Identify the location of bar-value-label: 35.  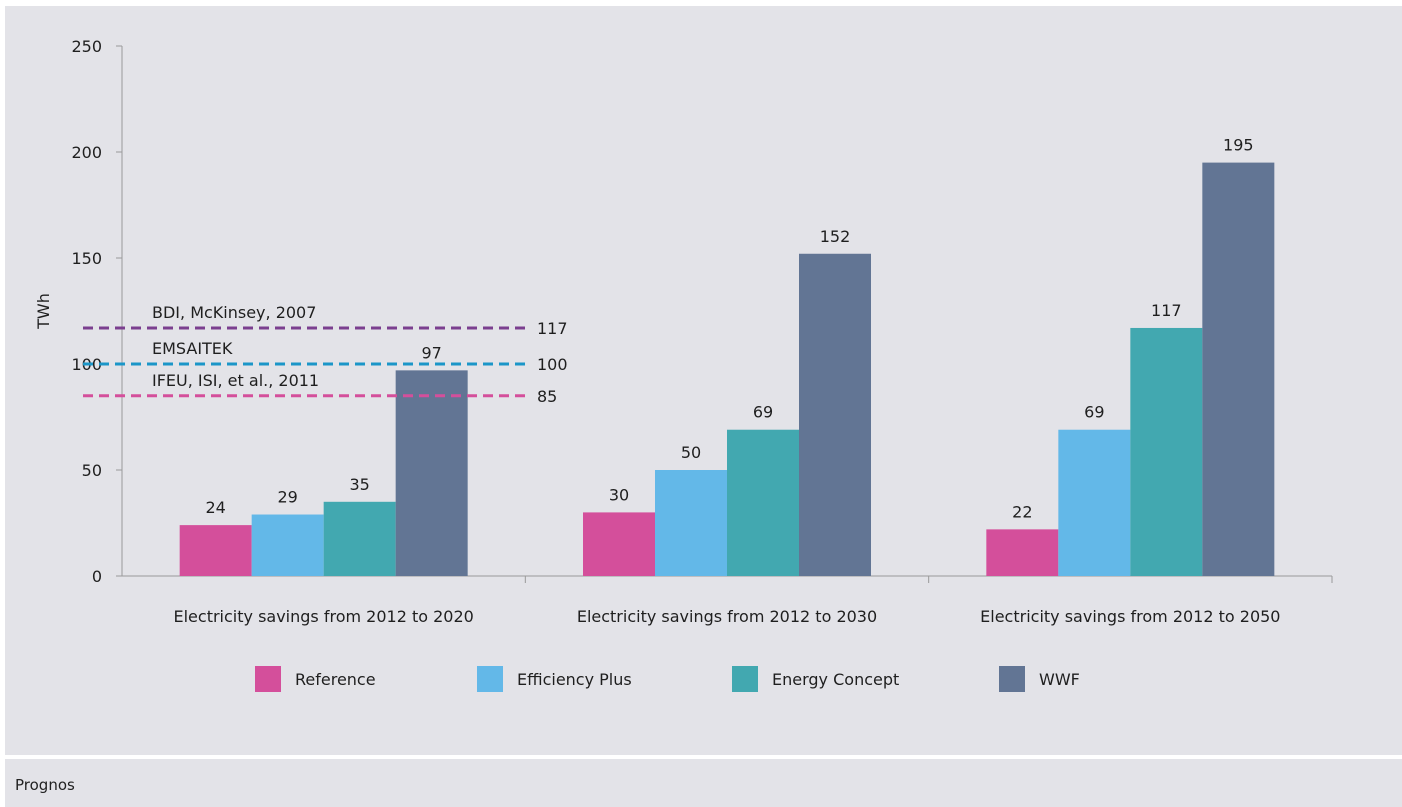
(359, 484).